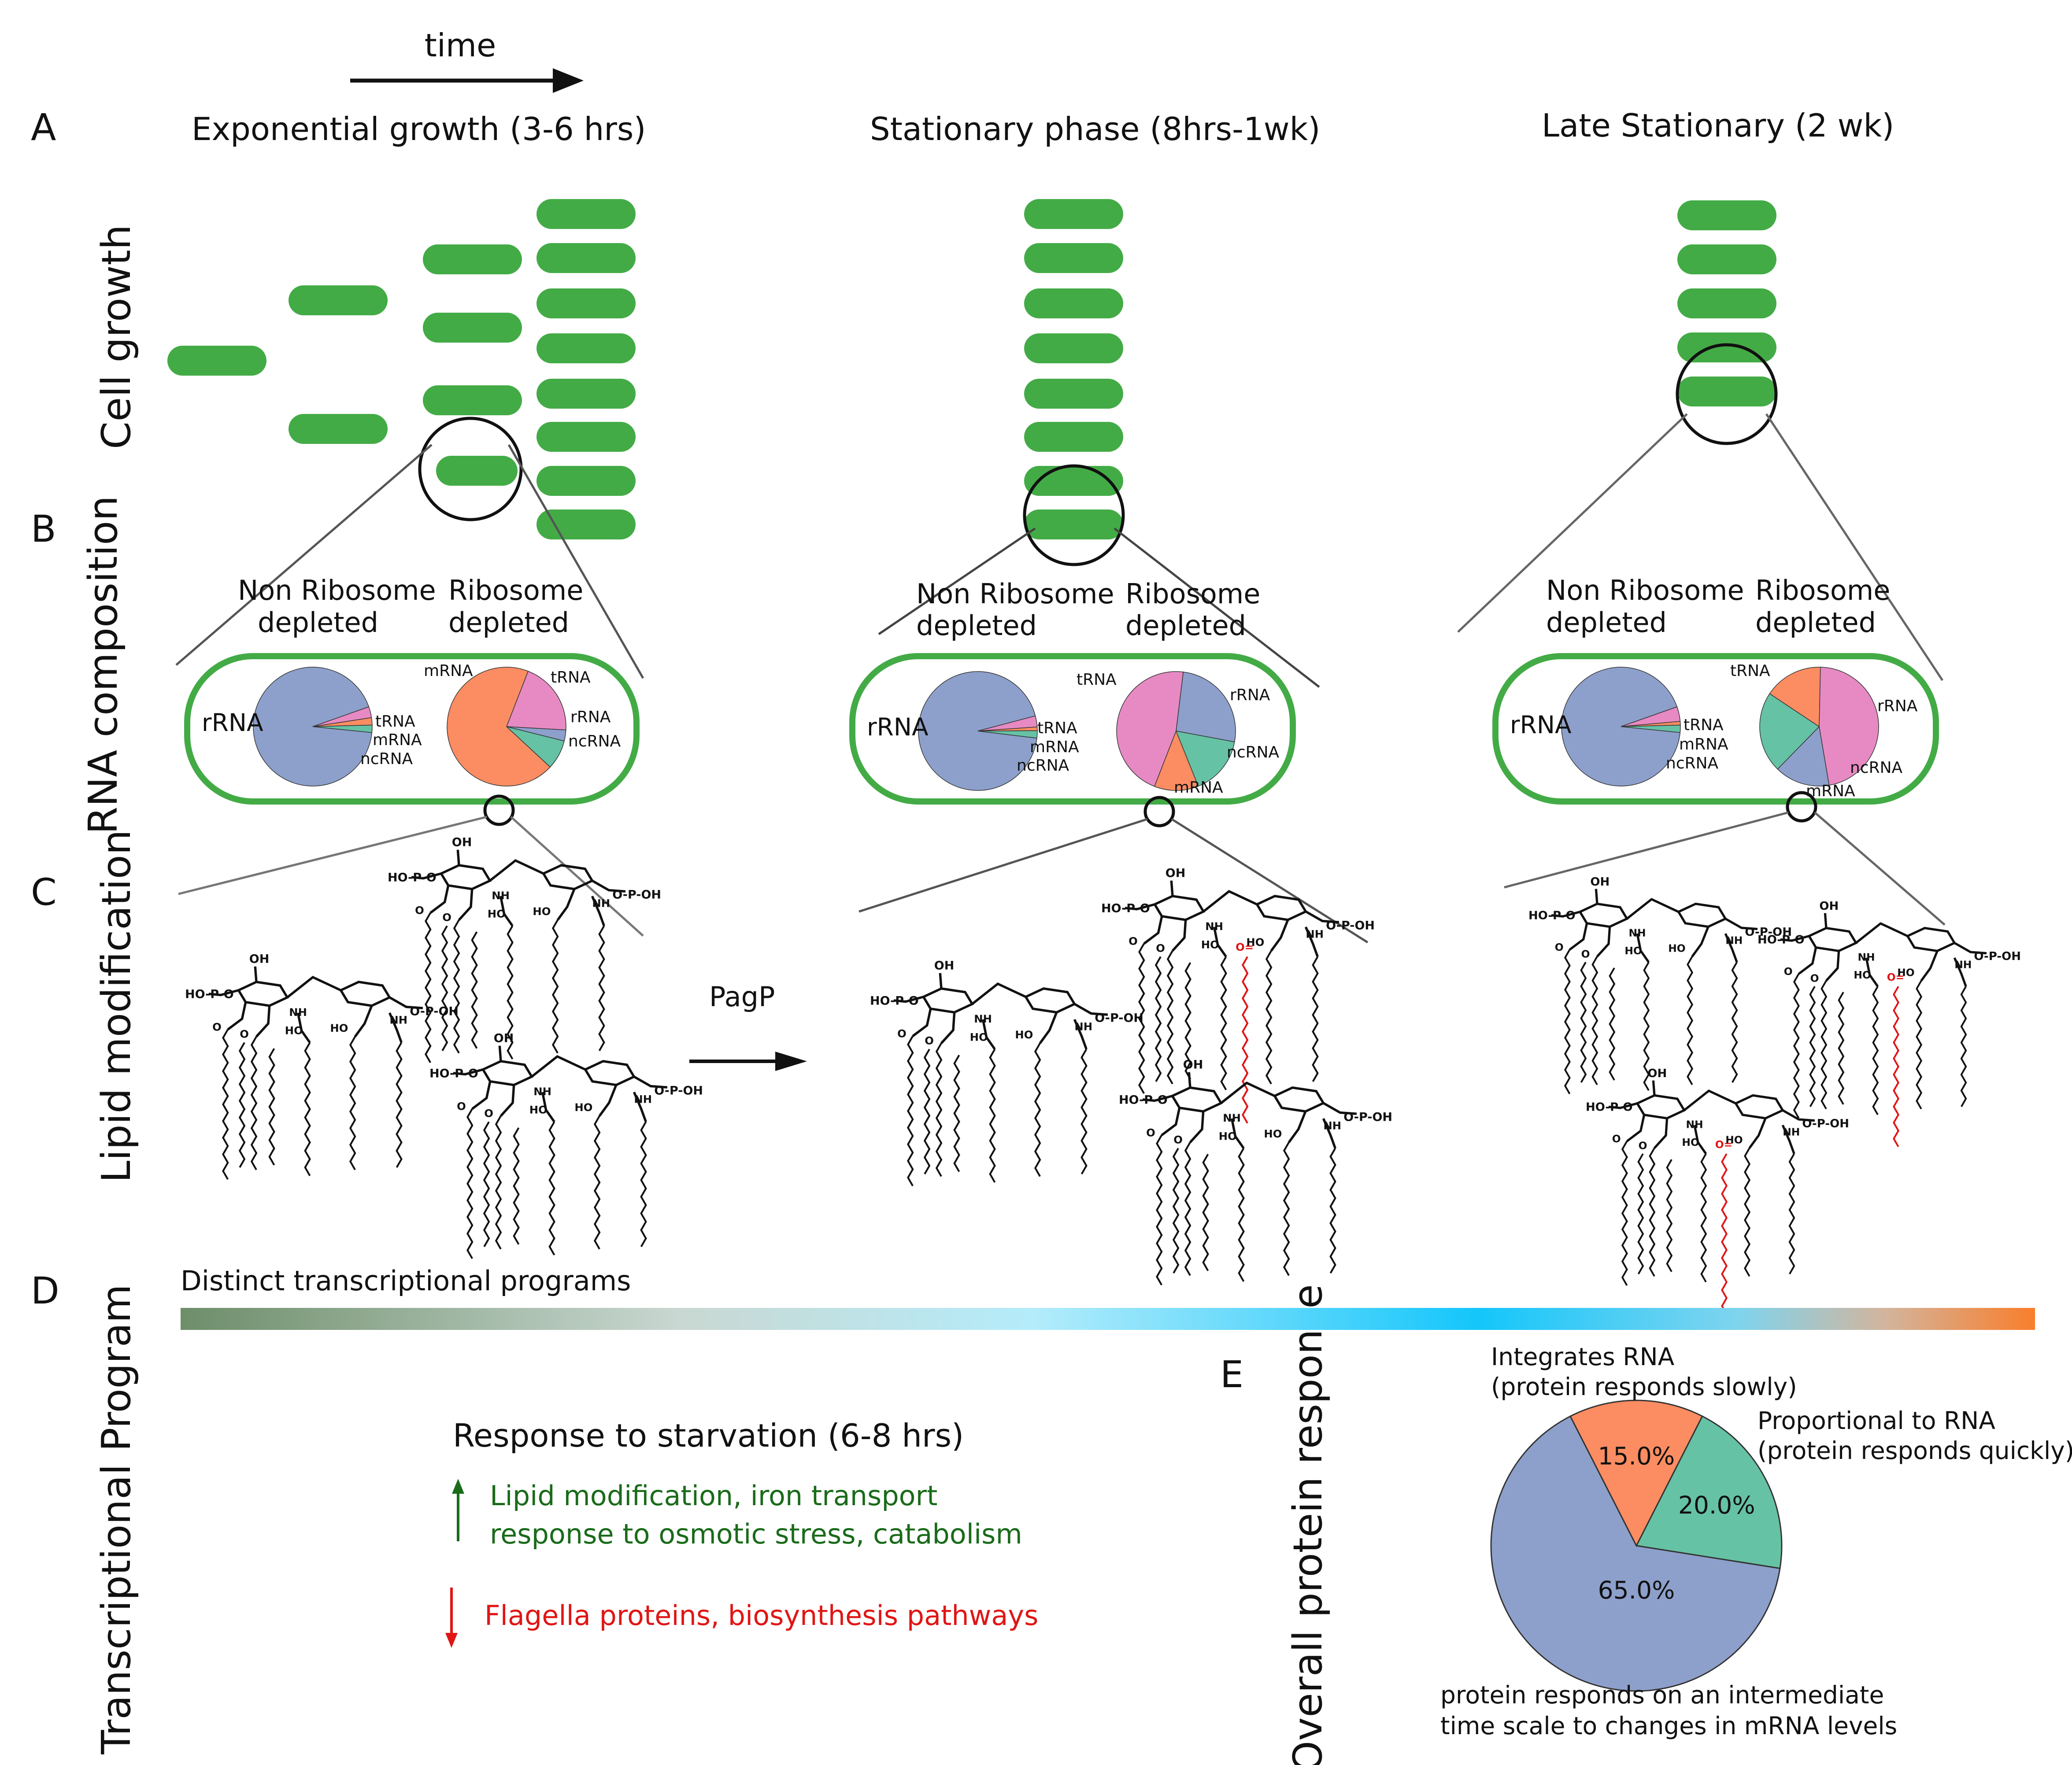 This screenshot has height=1765, width=2072. I want to click on row-label-rna-composition: RNA composition, so click(103, 665).